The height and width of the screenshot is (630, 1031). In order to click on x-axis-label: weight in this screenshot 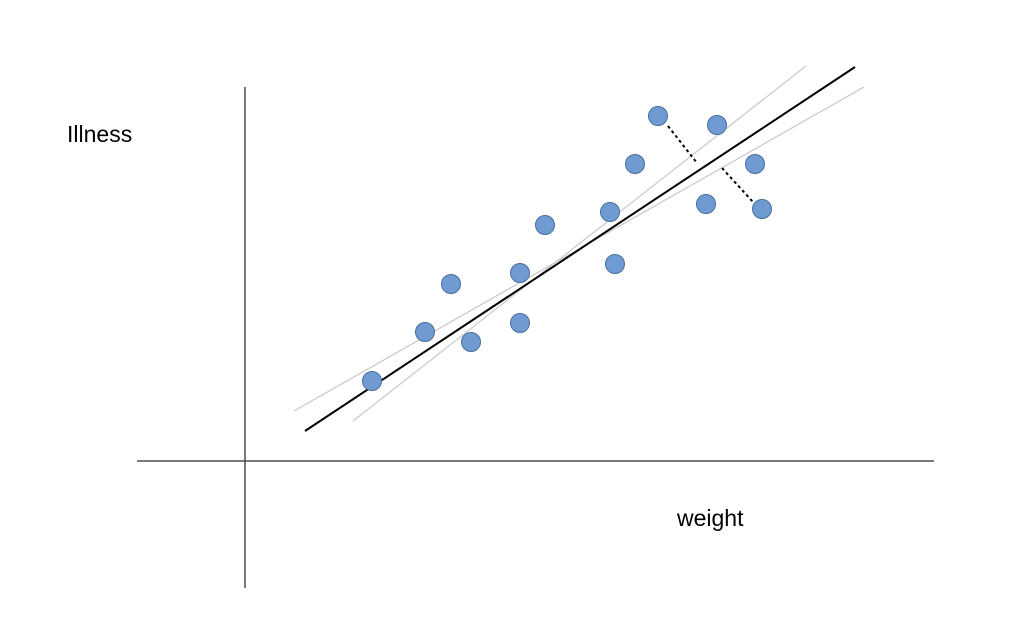, I will do `click(710, 518)`.